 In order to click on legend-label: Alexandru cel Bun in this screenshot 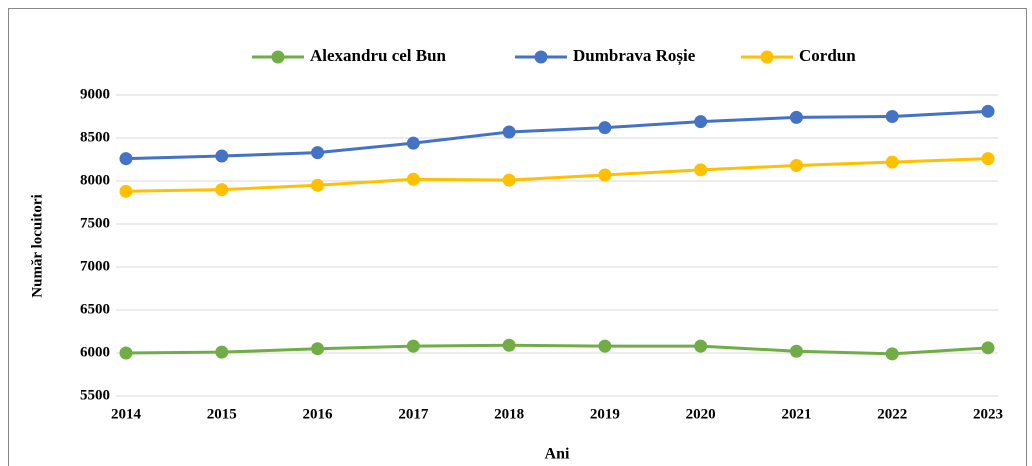, I will do `click(378, 55)`.